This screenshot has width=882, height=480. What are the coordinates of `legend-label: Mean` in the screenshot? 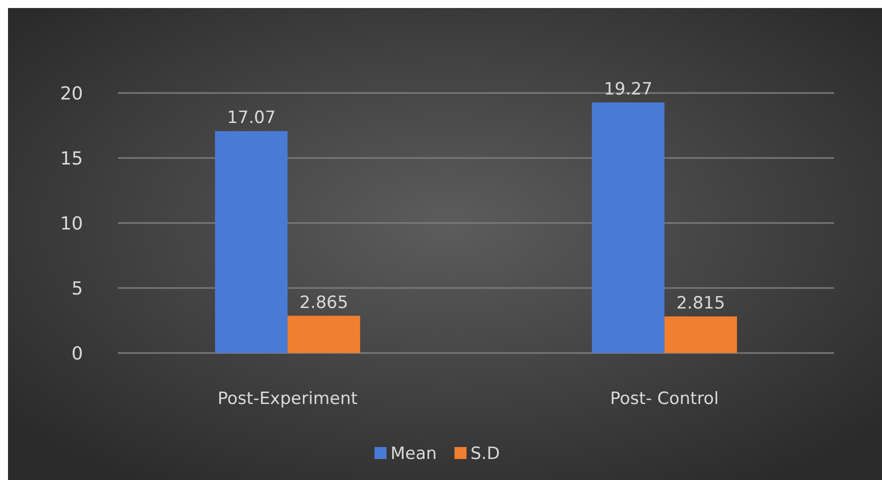 It's located at (413, 454).